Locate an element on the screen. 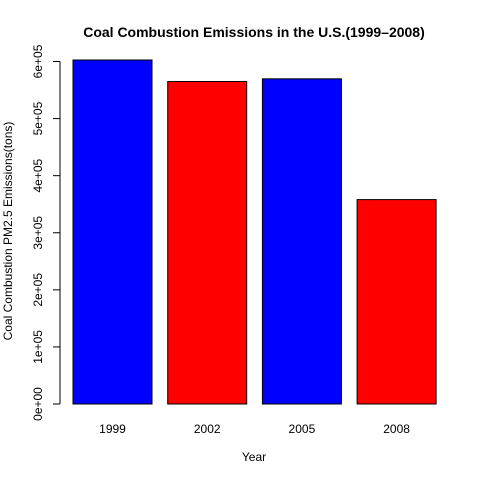 This screenshot has height=480, width=480. x-tick-label-1999: 1999 is located at coordinates (112, 429).